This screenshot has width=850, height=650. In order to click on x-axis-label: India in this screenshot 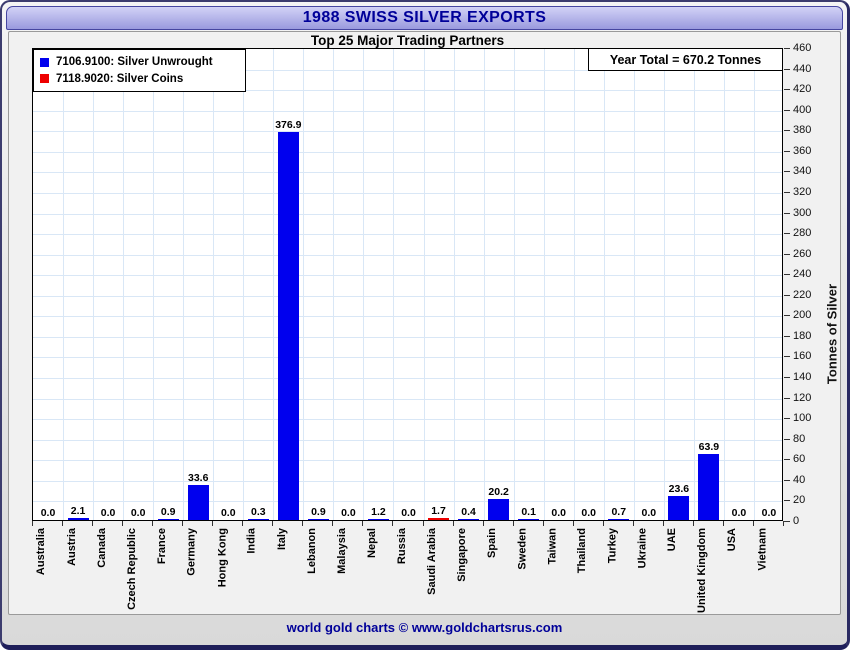, I will do `click(251, 541)`.